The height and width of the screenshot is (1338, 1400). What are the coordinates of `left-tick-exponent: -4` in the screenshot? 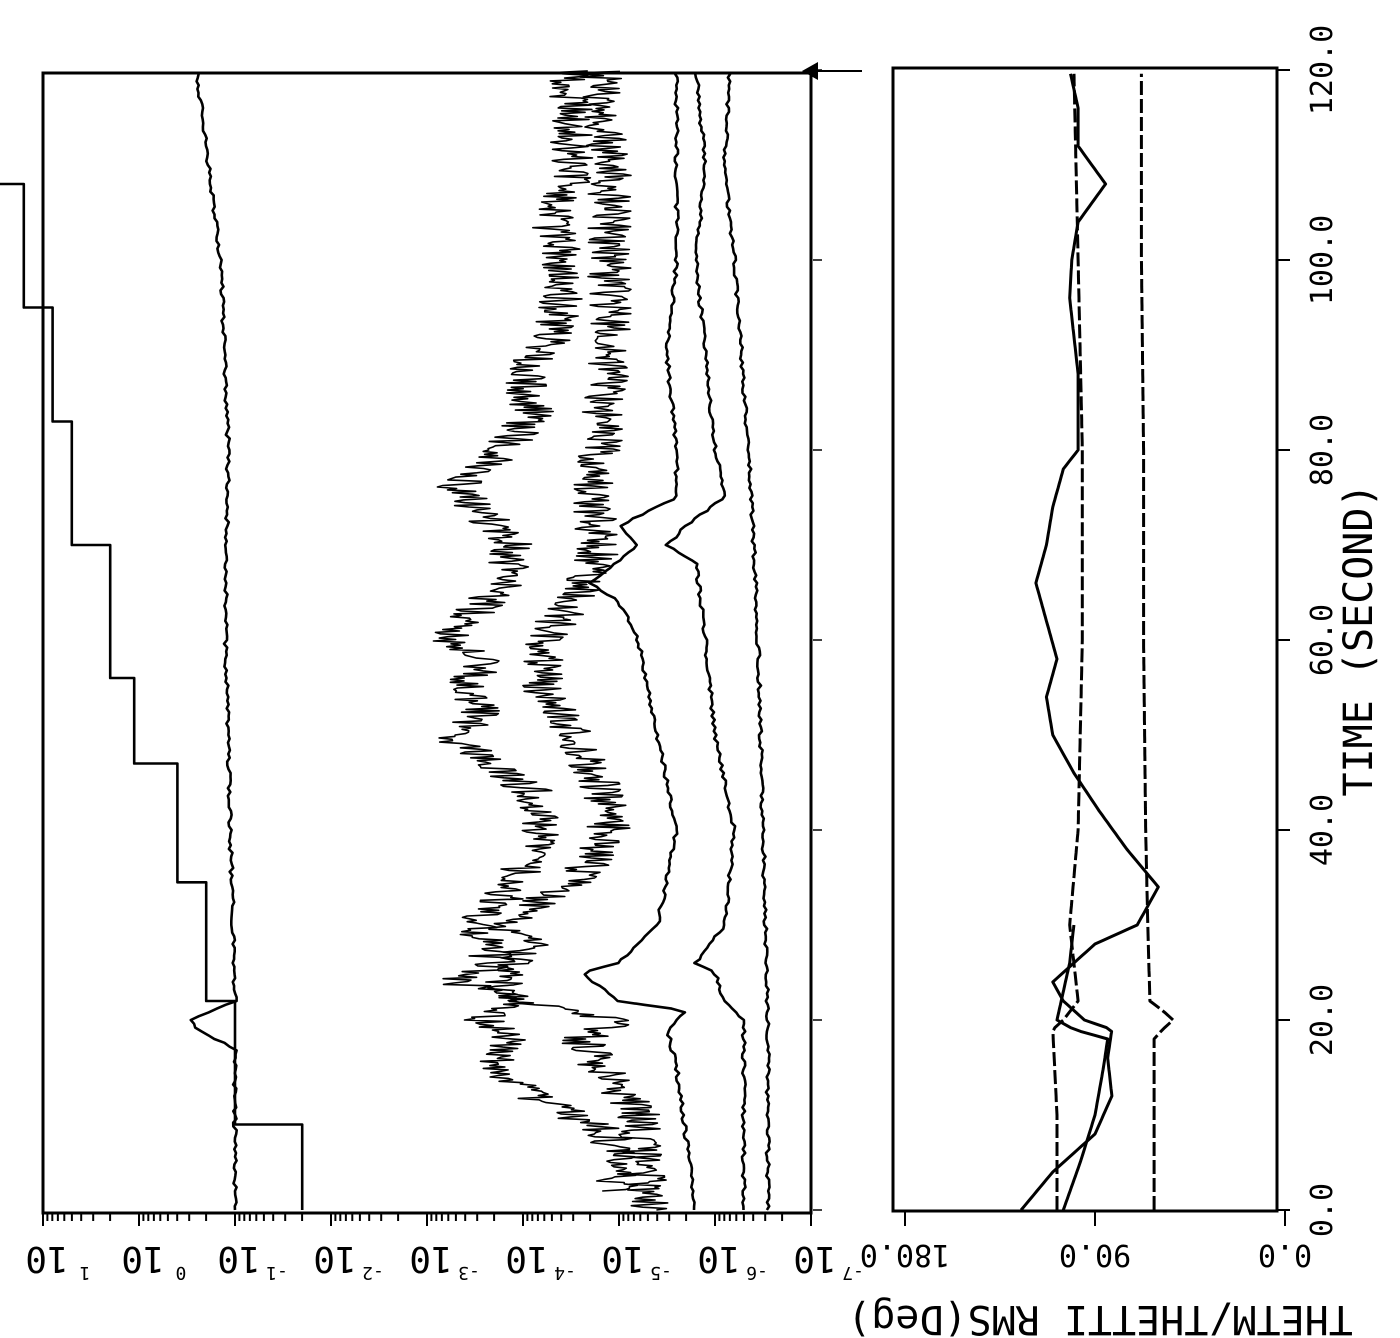 It's located at (565, 1272).